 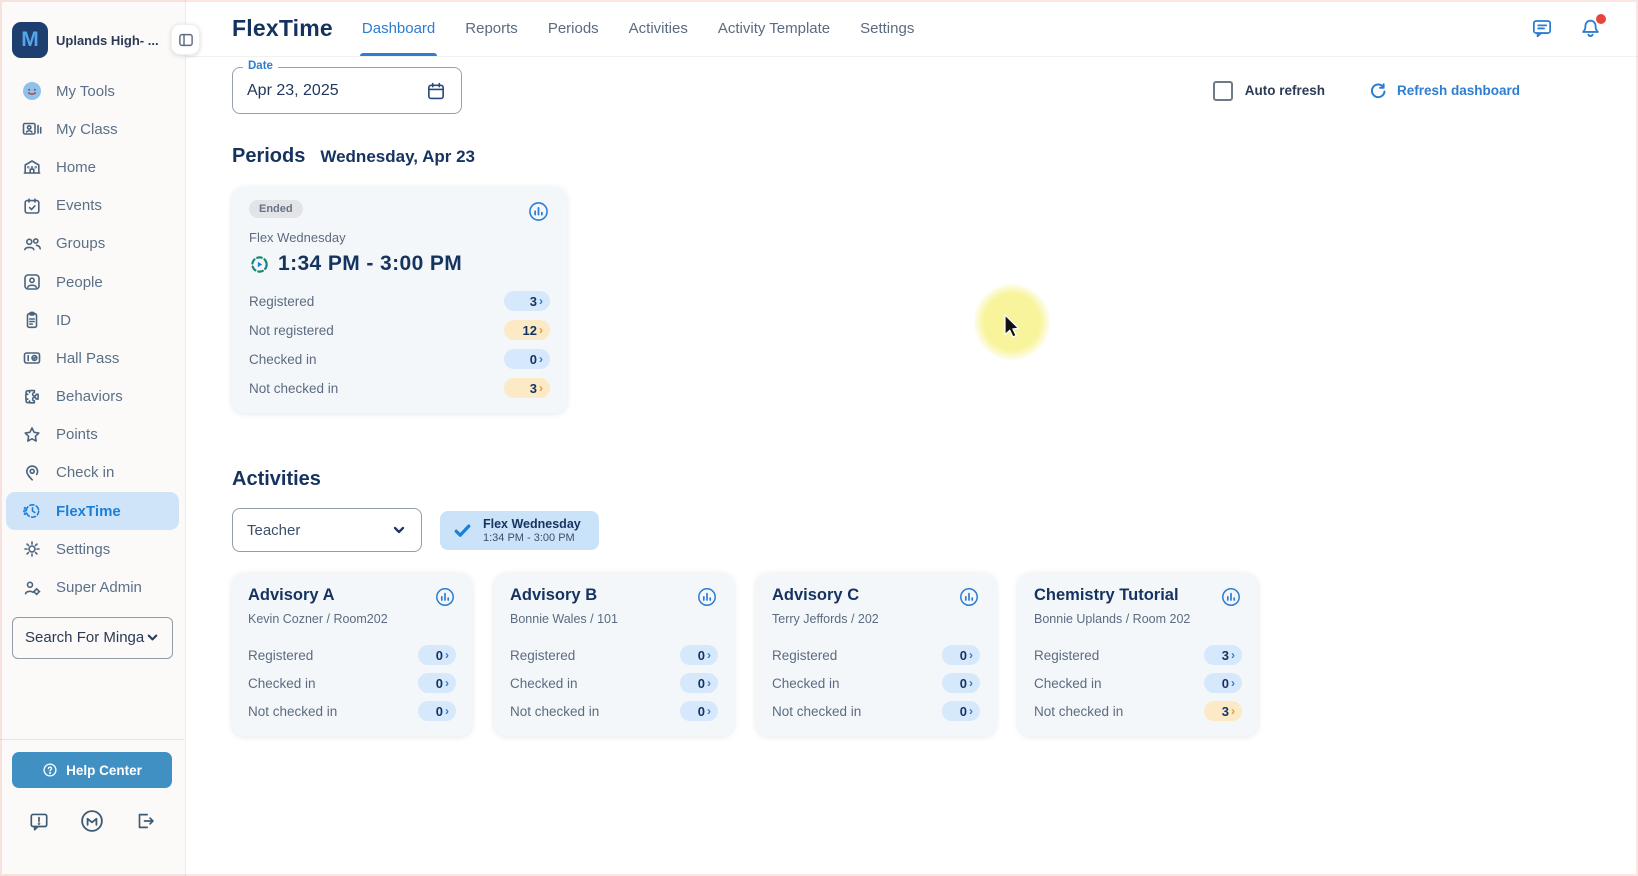 What do you see at coordinates (185, 39) in the screenshot?
I see `collapse-sidebar-button` at bounding box center [185, 39].